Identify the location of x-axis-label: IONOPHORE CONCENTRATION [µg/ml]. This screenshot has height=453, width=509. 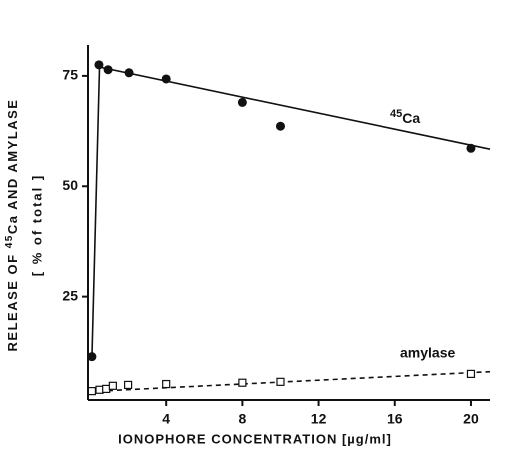
(255, 438).